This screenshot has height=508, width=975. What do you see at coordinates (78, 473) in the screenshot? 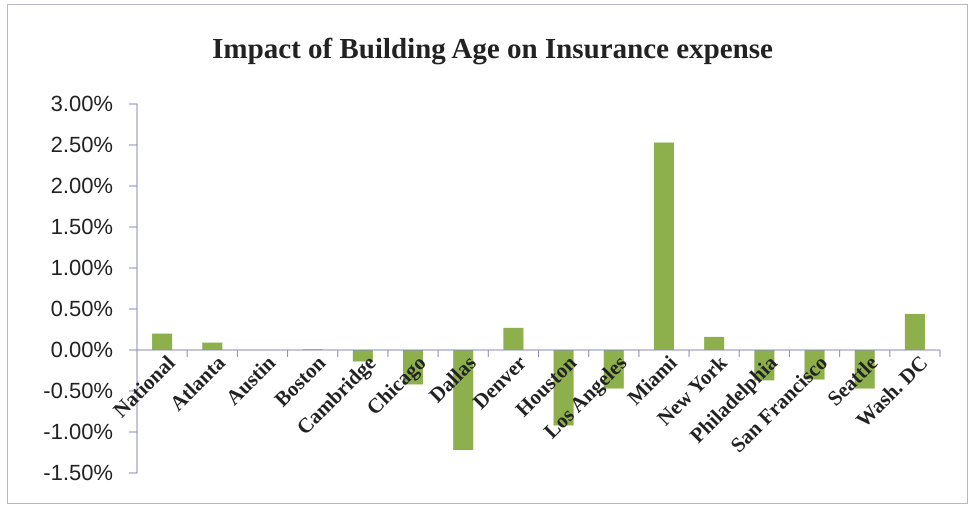
I see `y-tick-label: -1.50%` at bounding box center [78, 473].